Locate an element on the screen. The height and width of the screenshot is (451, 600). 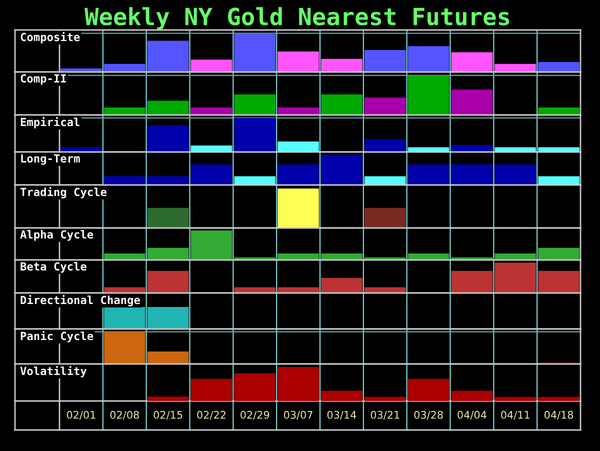
x-tick-label: 04/04 is located at coordinates (472, 415).